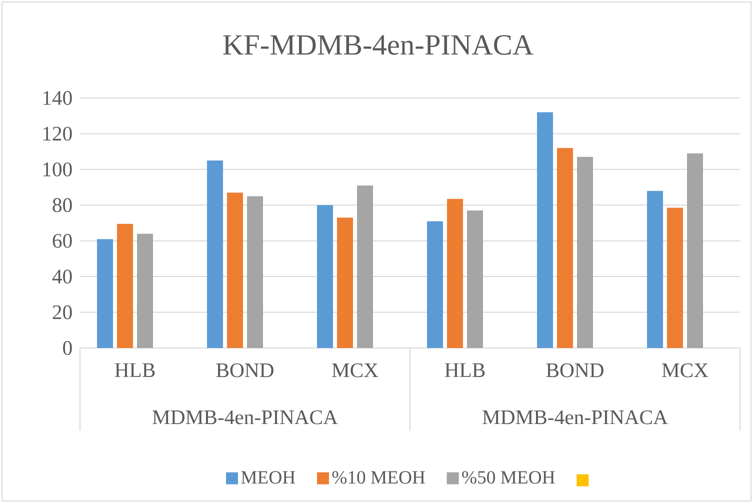  I want to click on y-tick-label: 60, so click(62, 241).